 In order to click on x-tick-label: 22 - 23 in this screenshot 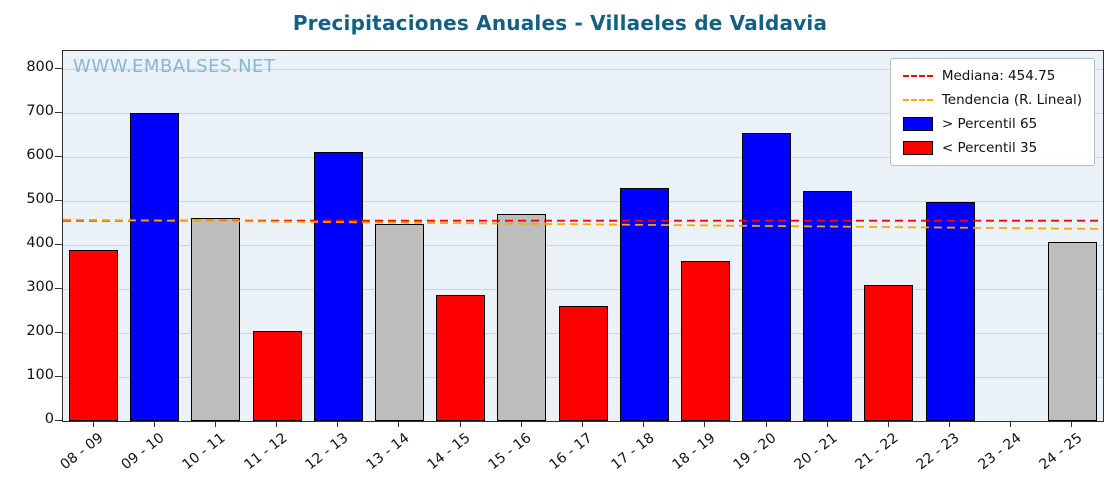, I will do `click(938, 452)`.